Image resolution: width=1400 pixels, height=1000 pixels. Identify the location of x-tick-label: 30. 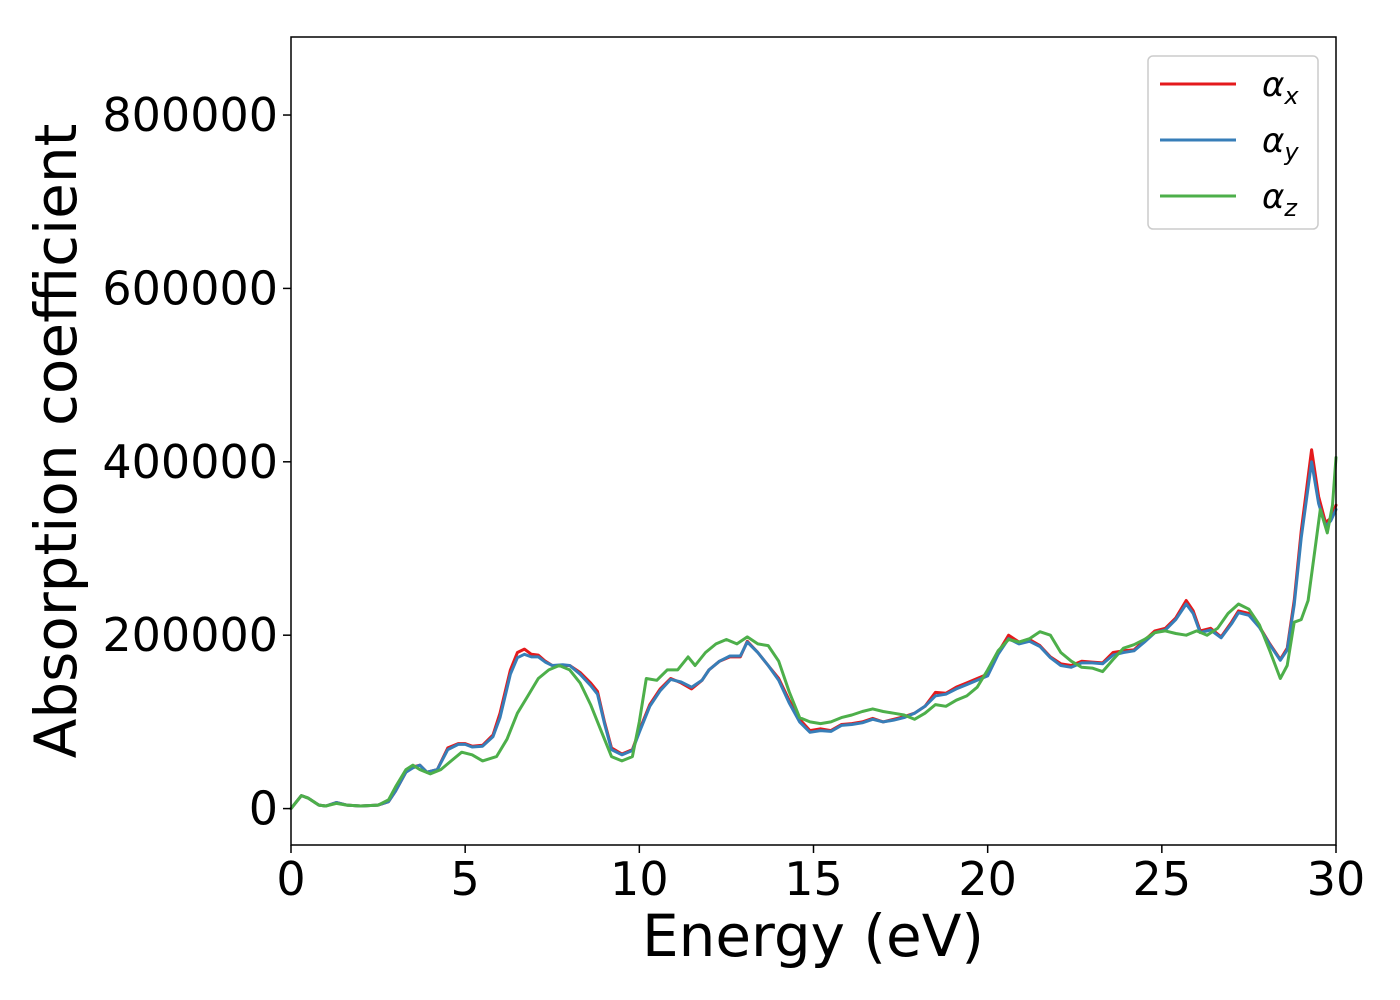
(1336, 879).